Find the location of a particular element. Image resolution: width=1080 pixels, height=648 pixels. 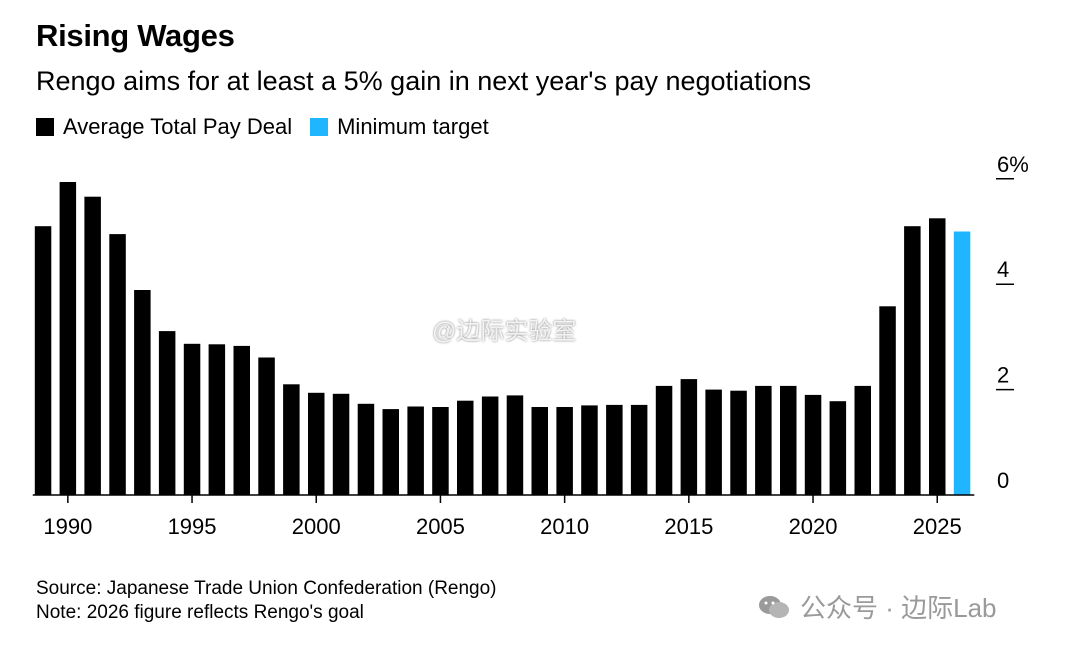

bar-pay-deal-2016 is located at coordinates (713, 442).